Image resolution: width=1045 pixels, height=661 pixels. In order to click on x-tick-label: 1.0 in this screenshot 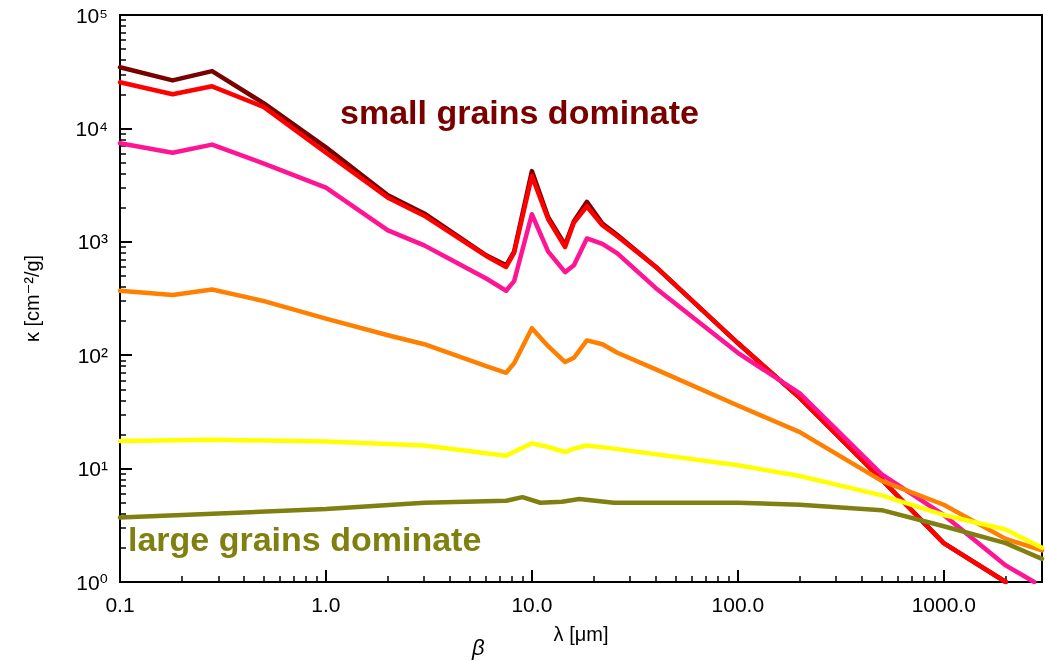, I will do `click(326, 604)`.